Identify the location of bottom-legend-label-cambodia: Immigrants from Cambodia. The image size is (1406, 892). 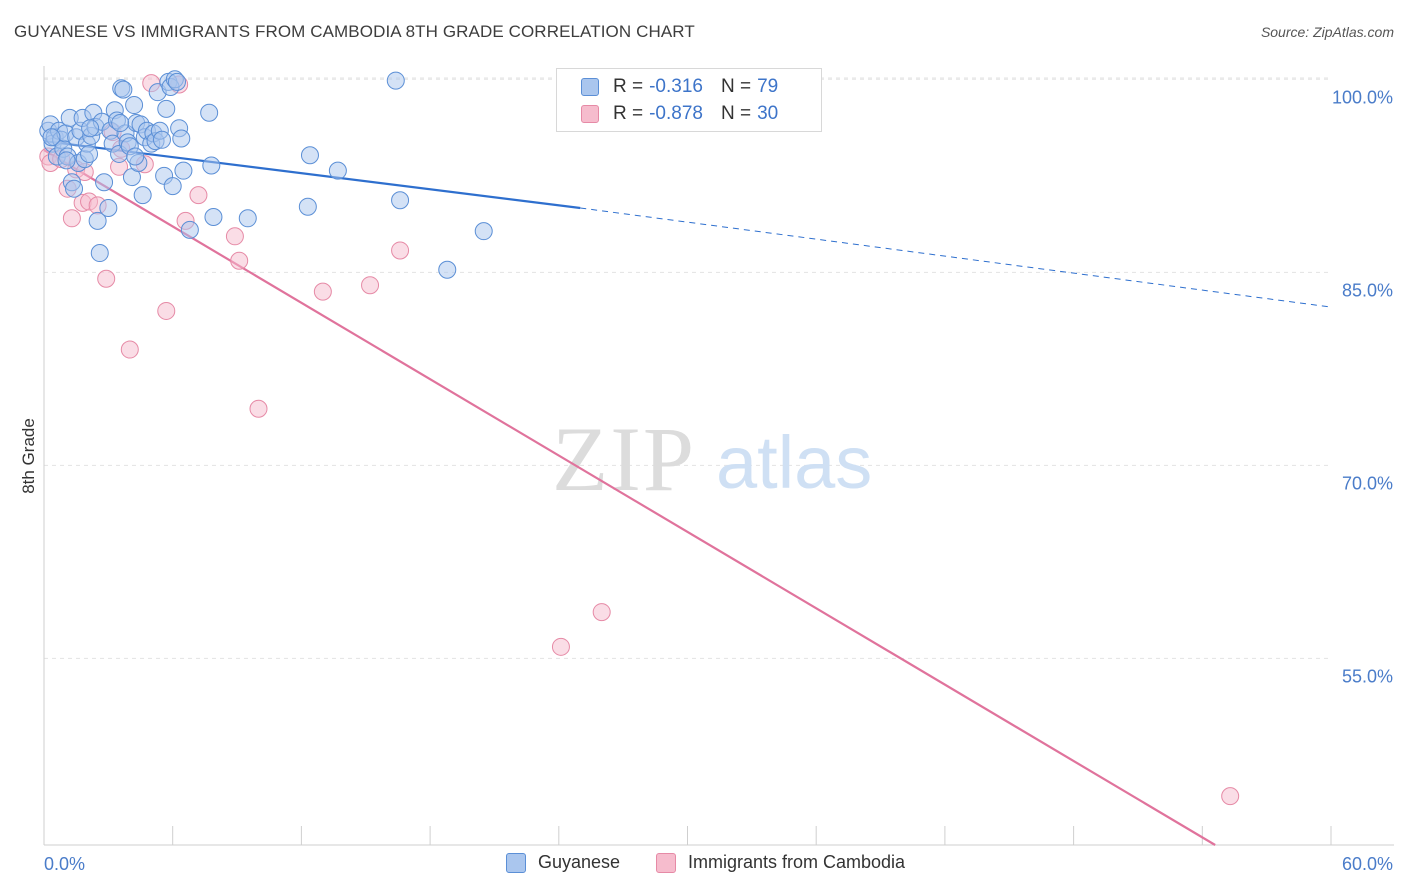
(797, 862).